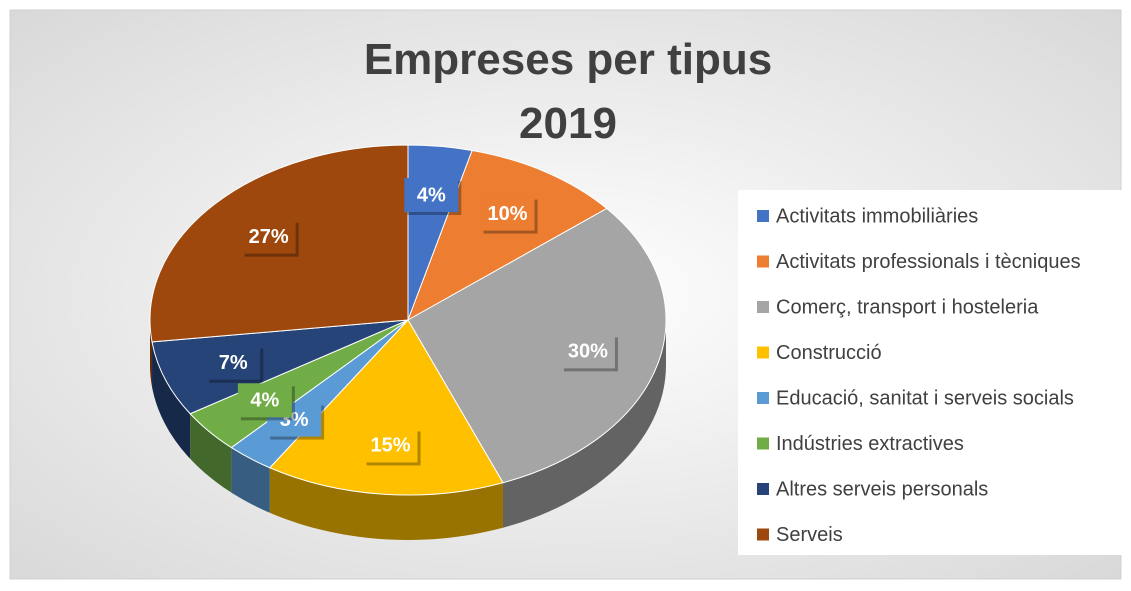  Describe the element at coordinates (809, 535) in the screenshot. I see `legend-label: Serveis` at that location.